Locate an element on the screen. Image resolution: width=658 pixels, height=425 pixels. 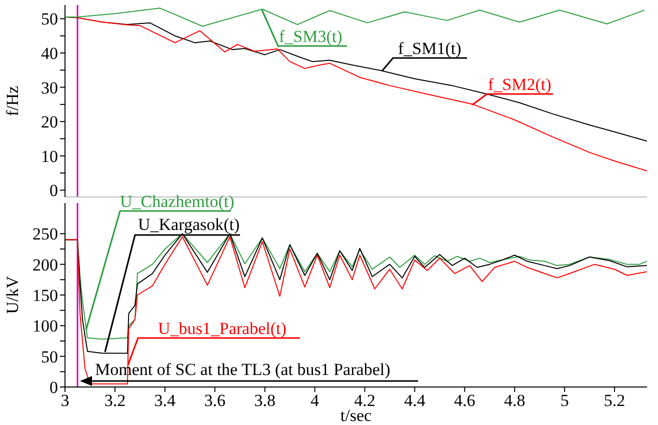
x-tick-label: 4.6 is located at coordinates (465, 400).